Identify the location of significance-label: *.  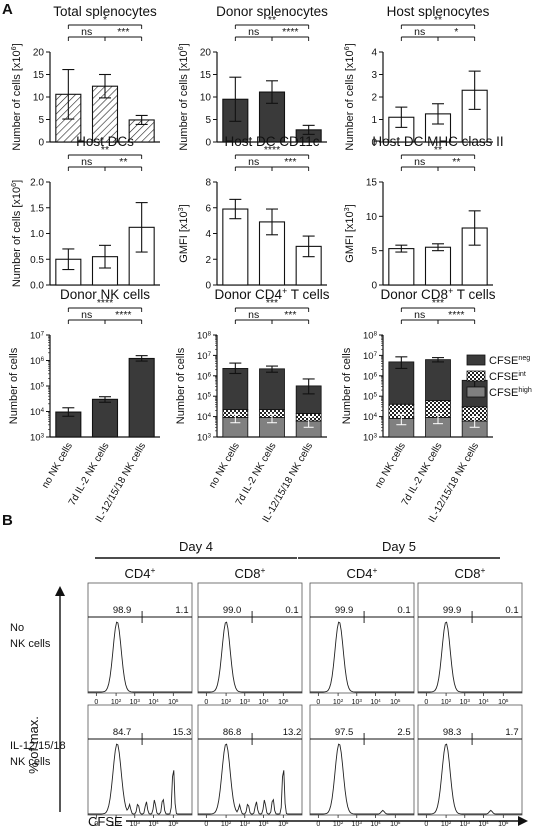
(105, 20).